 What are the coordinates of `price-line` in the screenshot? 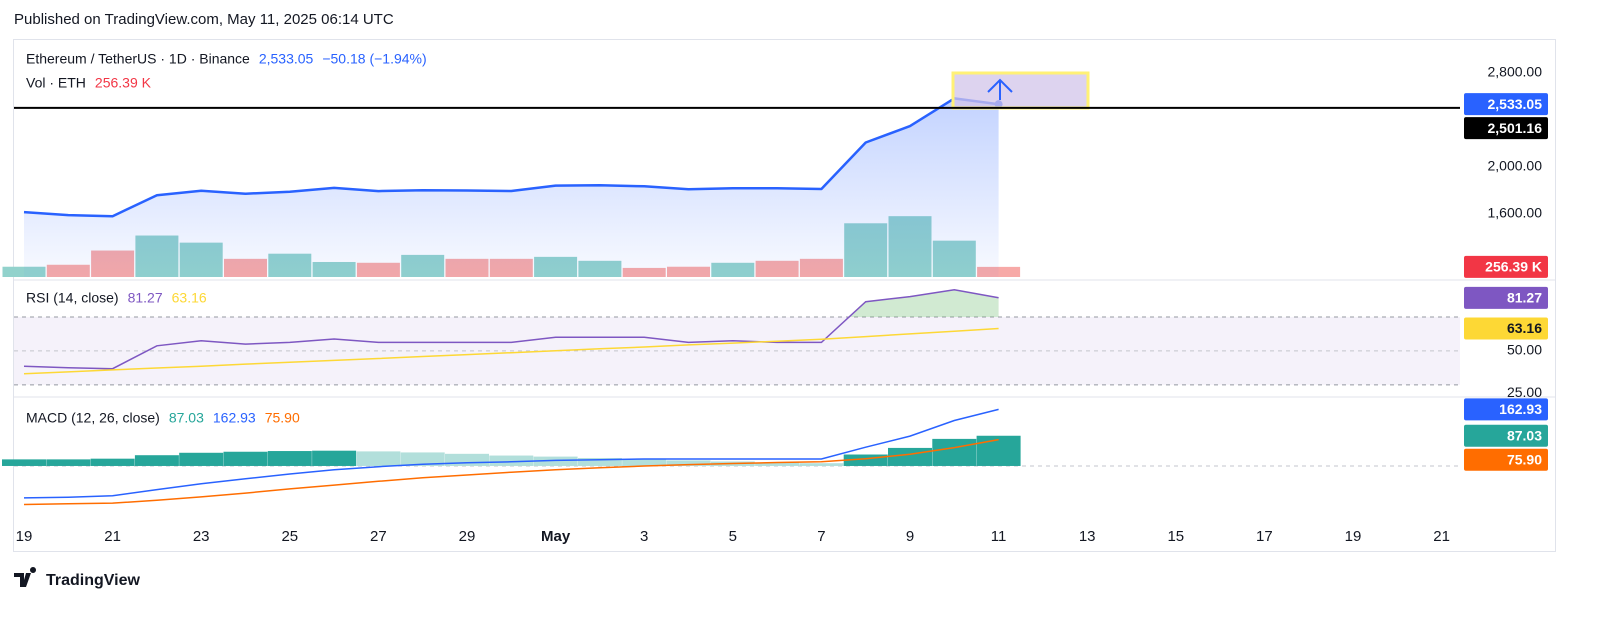 It's located at (511, 157).